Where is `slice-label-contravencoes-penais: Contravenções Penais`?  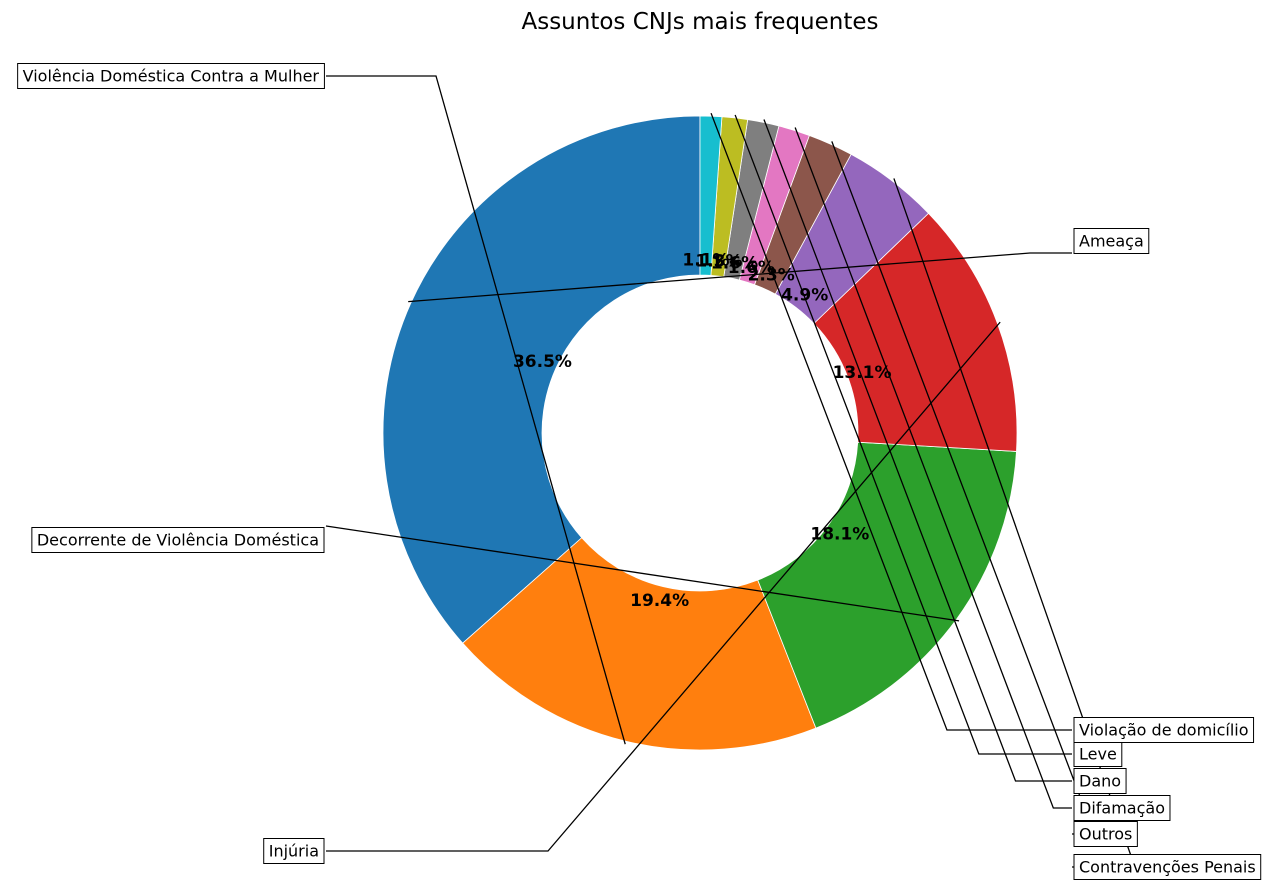
slice-label-contravencoes-penais: Contravenções Penais is located at coordinates (1167, 867).